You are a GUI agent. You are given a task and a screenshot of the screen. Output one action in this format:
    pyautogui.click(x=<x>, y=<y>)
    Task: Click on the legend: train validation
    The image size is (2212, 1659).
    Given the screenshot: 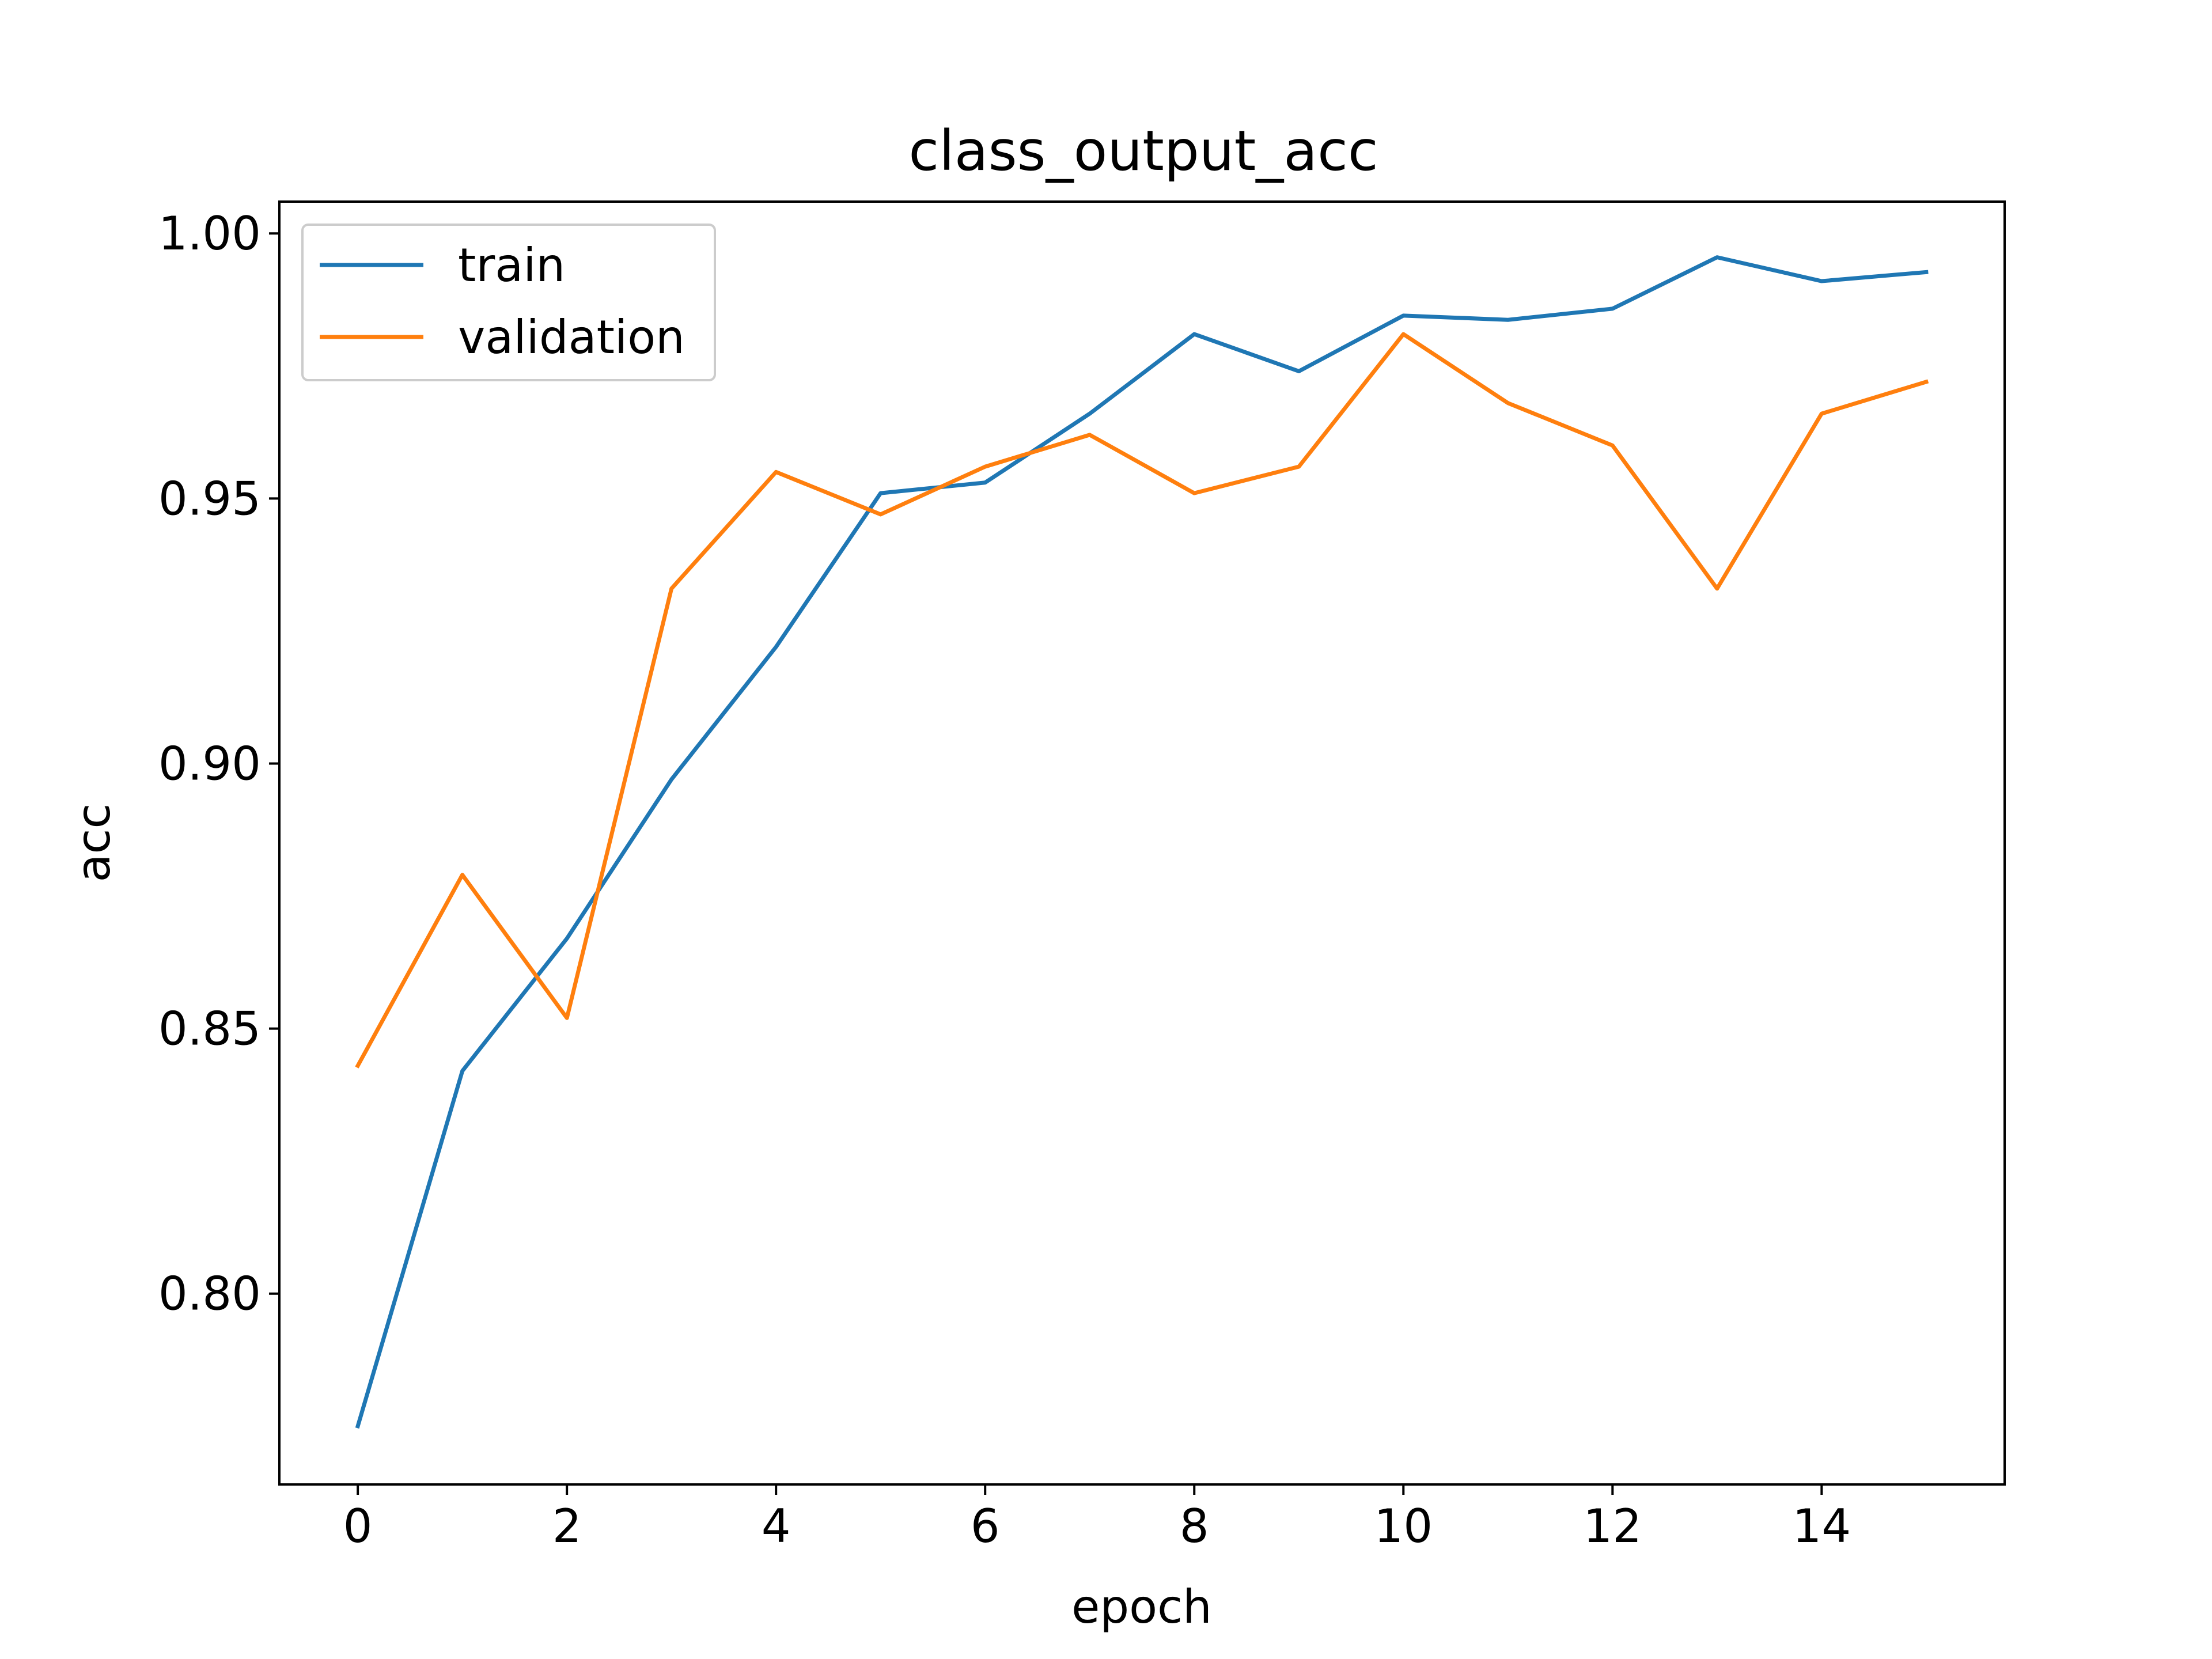 What is the action you would take?
    pyautogui.click(x=508, y=302)
    